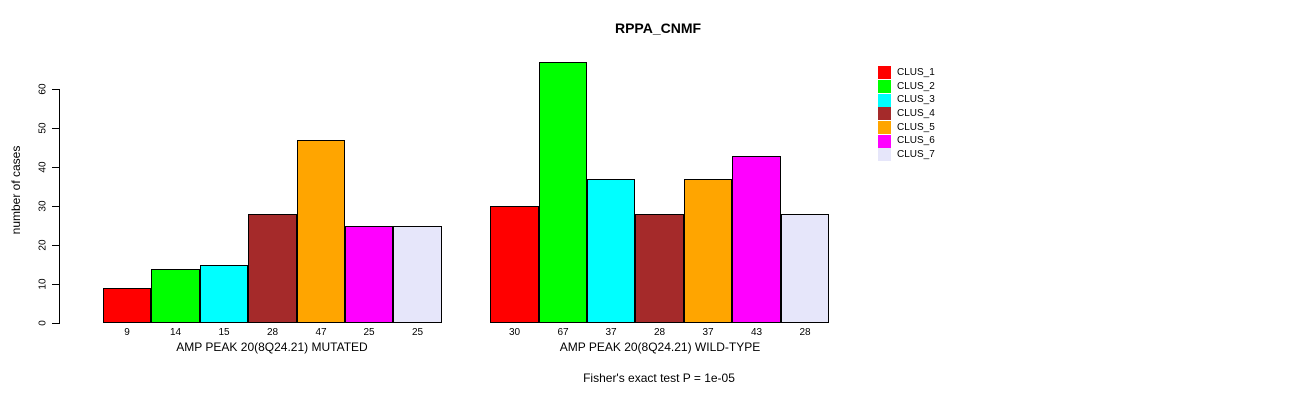 The width and height of the screenshot is (1290, 400). What do you see at coordinates (43, 89) in the screenshot?
I see `y-axis-tick-label: 60` at bounding box center [43, 89].